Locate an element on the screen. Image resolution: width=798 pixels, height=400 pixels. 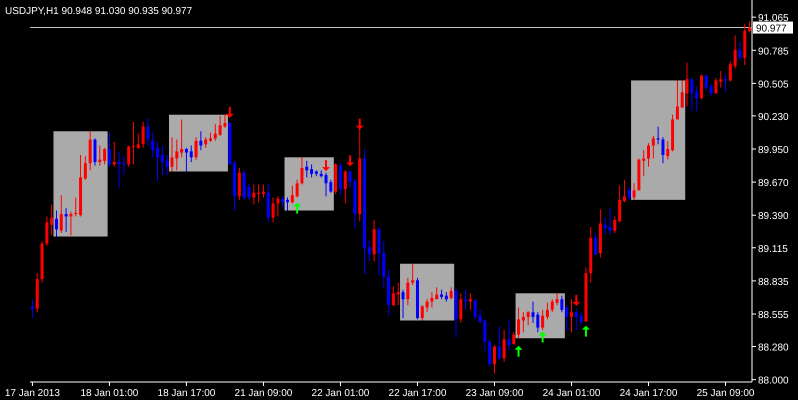
y-tick-label: 89.115 is located at coordinates (773, 249).